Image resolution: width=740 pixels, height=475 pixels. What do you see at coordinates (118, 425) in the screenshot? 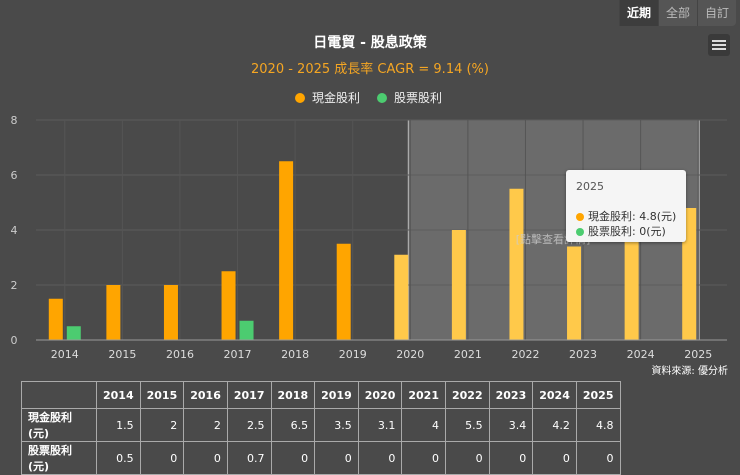
I see `table-cell: 1.5` at bounding box center [118, 425].